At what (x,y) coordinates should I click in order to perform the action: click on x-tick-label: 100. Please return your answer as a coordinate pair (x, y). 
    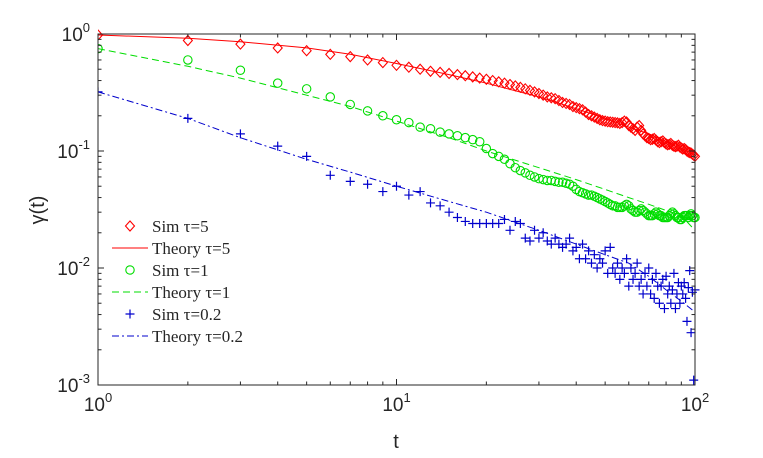
    Looking at the image, I should click on (98, 403).